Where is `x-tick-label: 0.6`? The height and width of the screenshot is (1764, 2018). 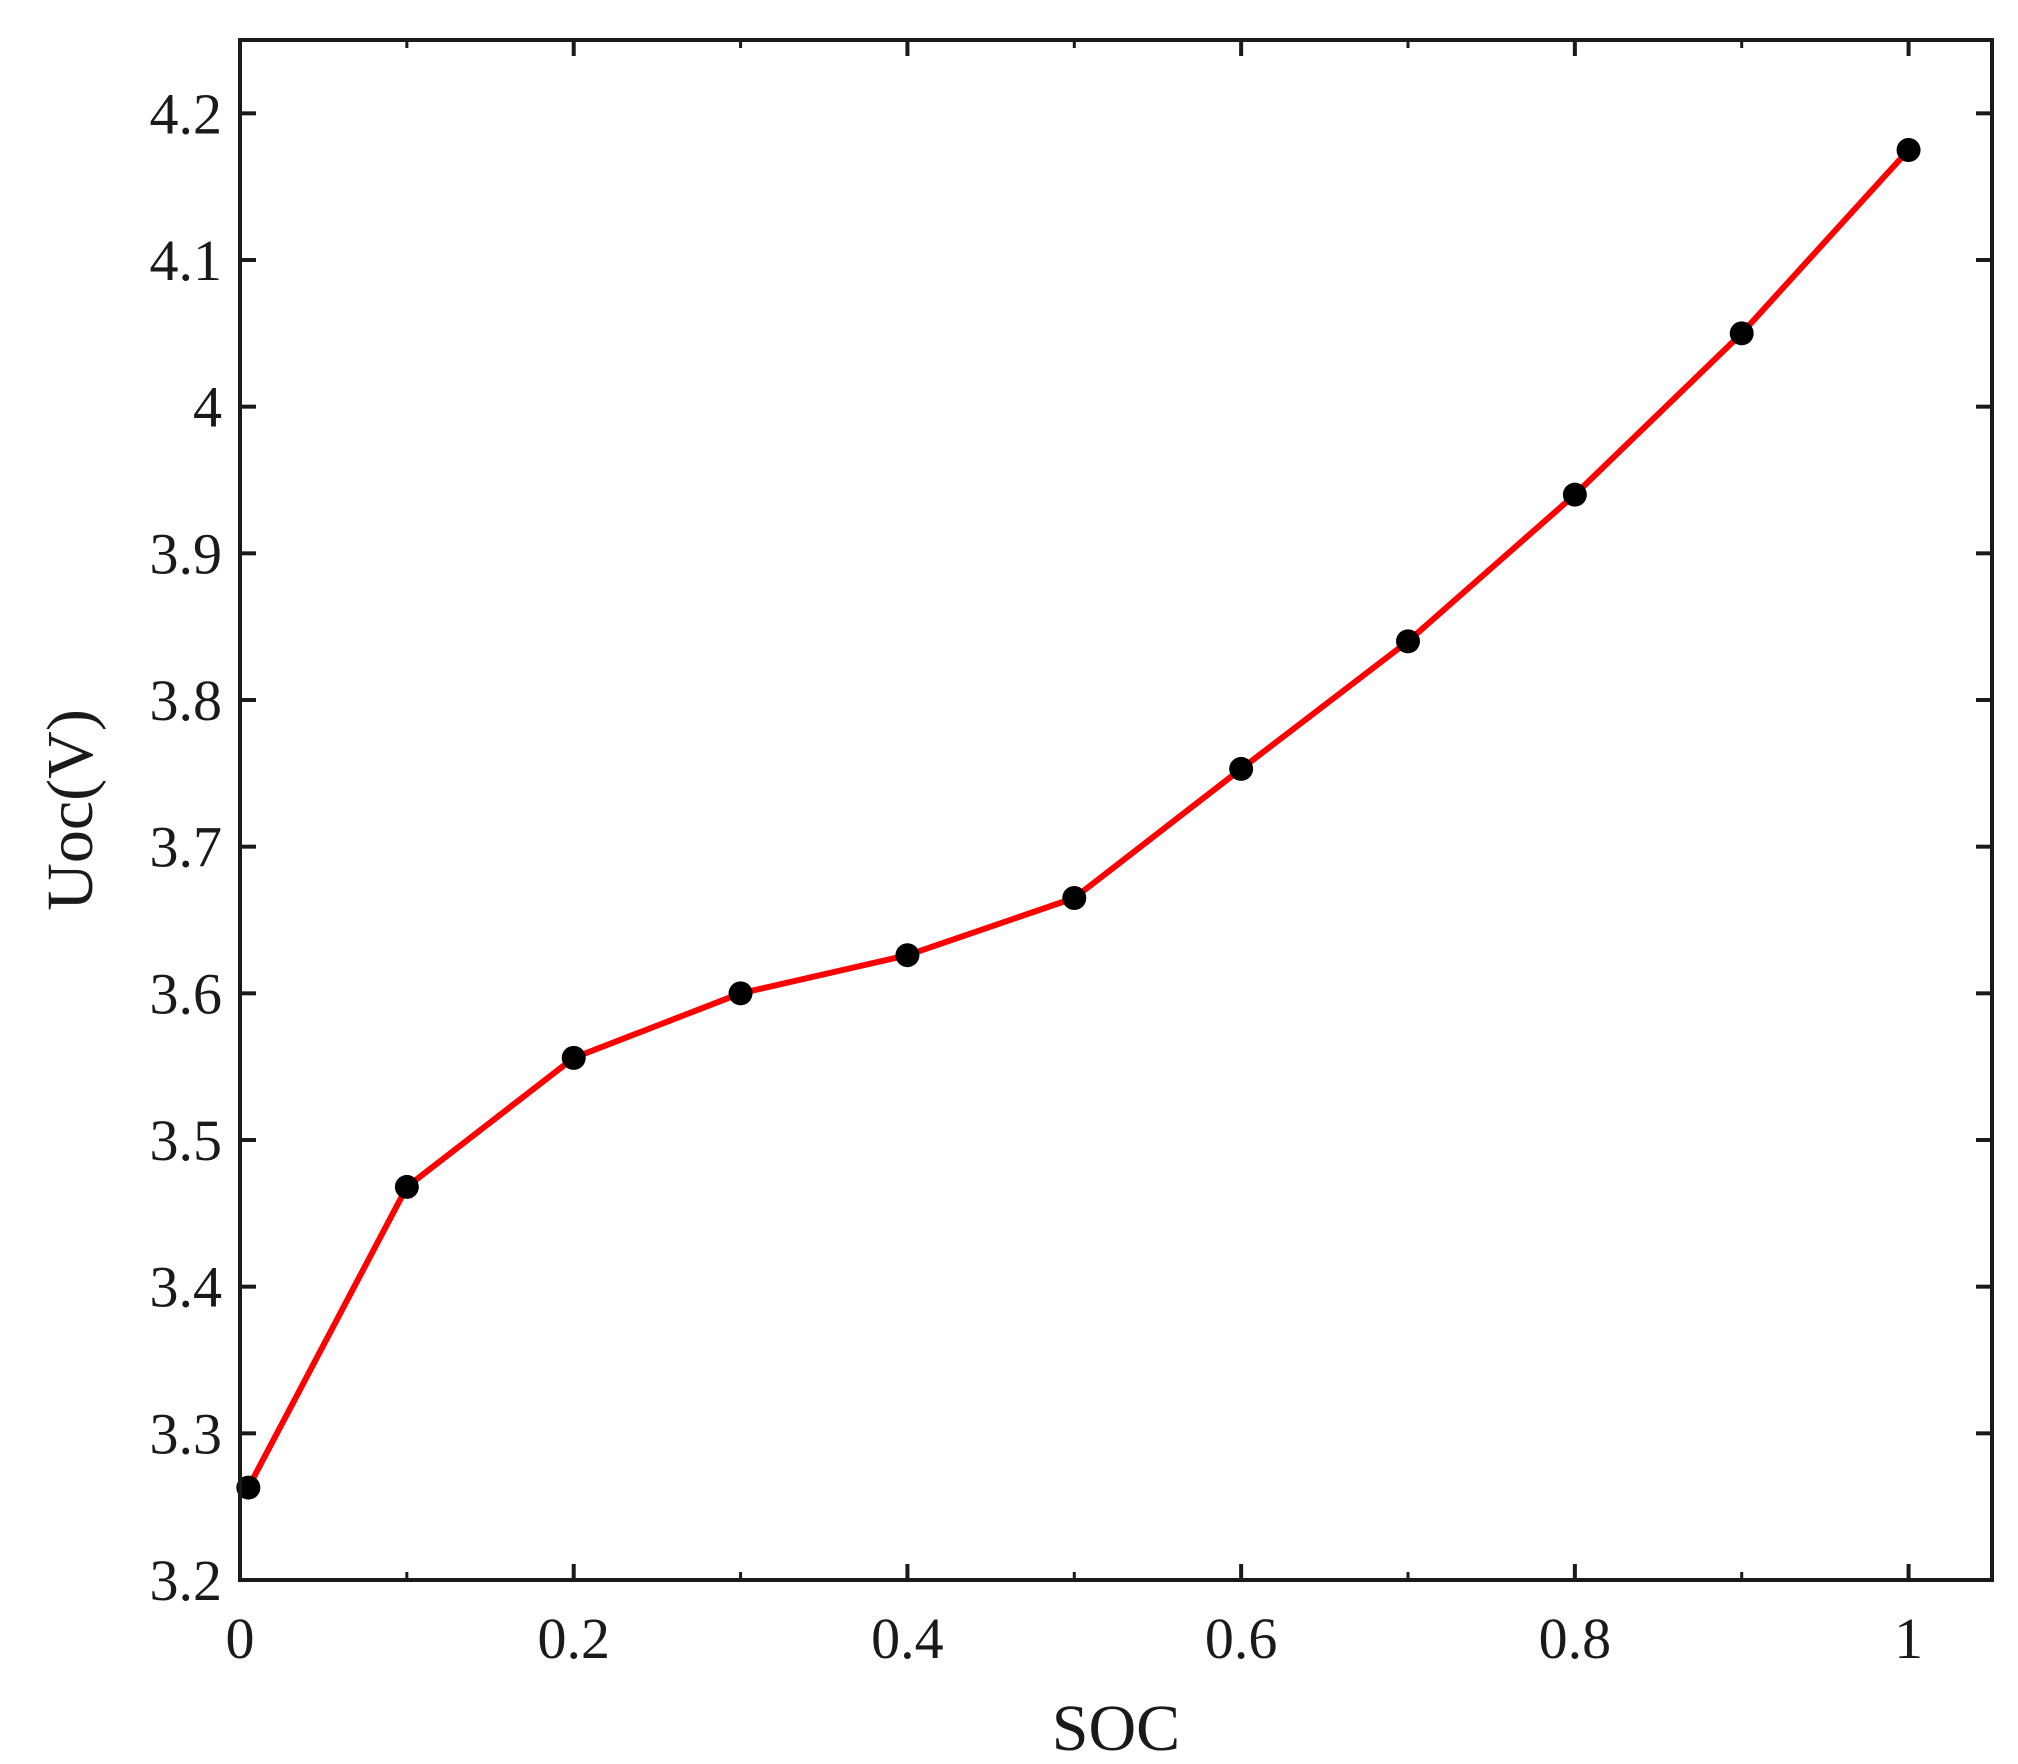 x-tick-label: 0.6 is located at coordinates (1241, 1638).